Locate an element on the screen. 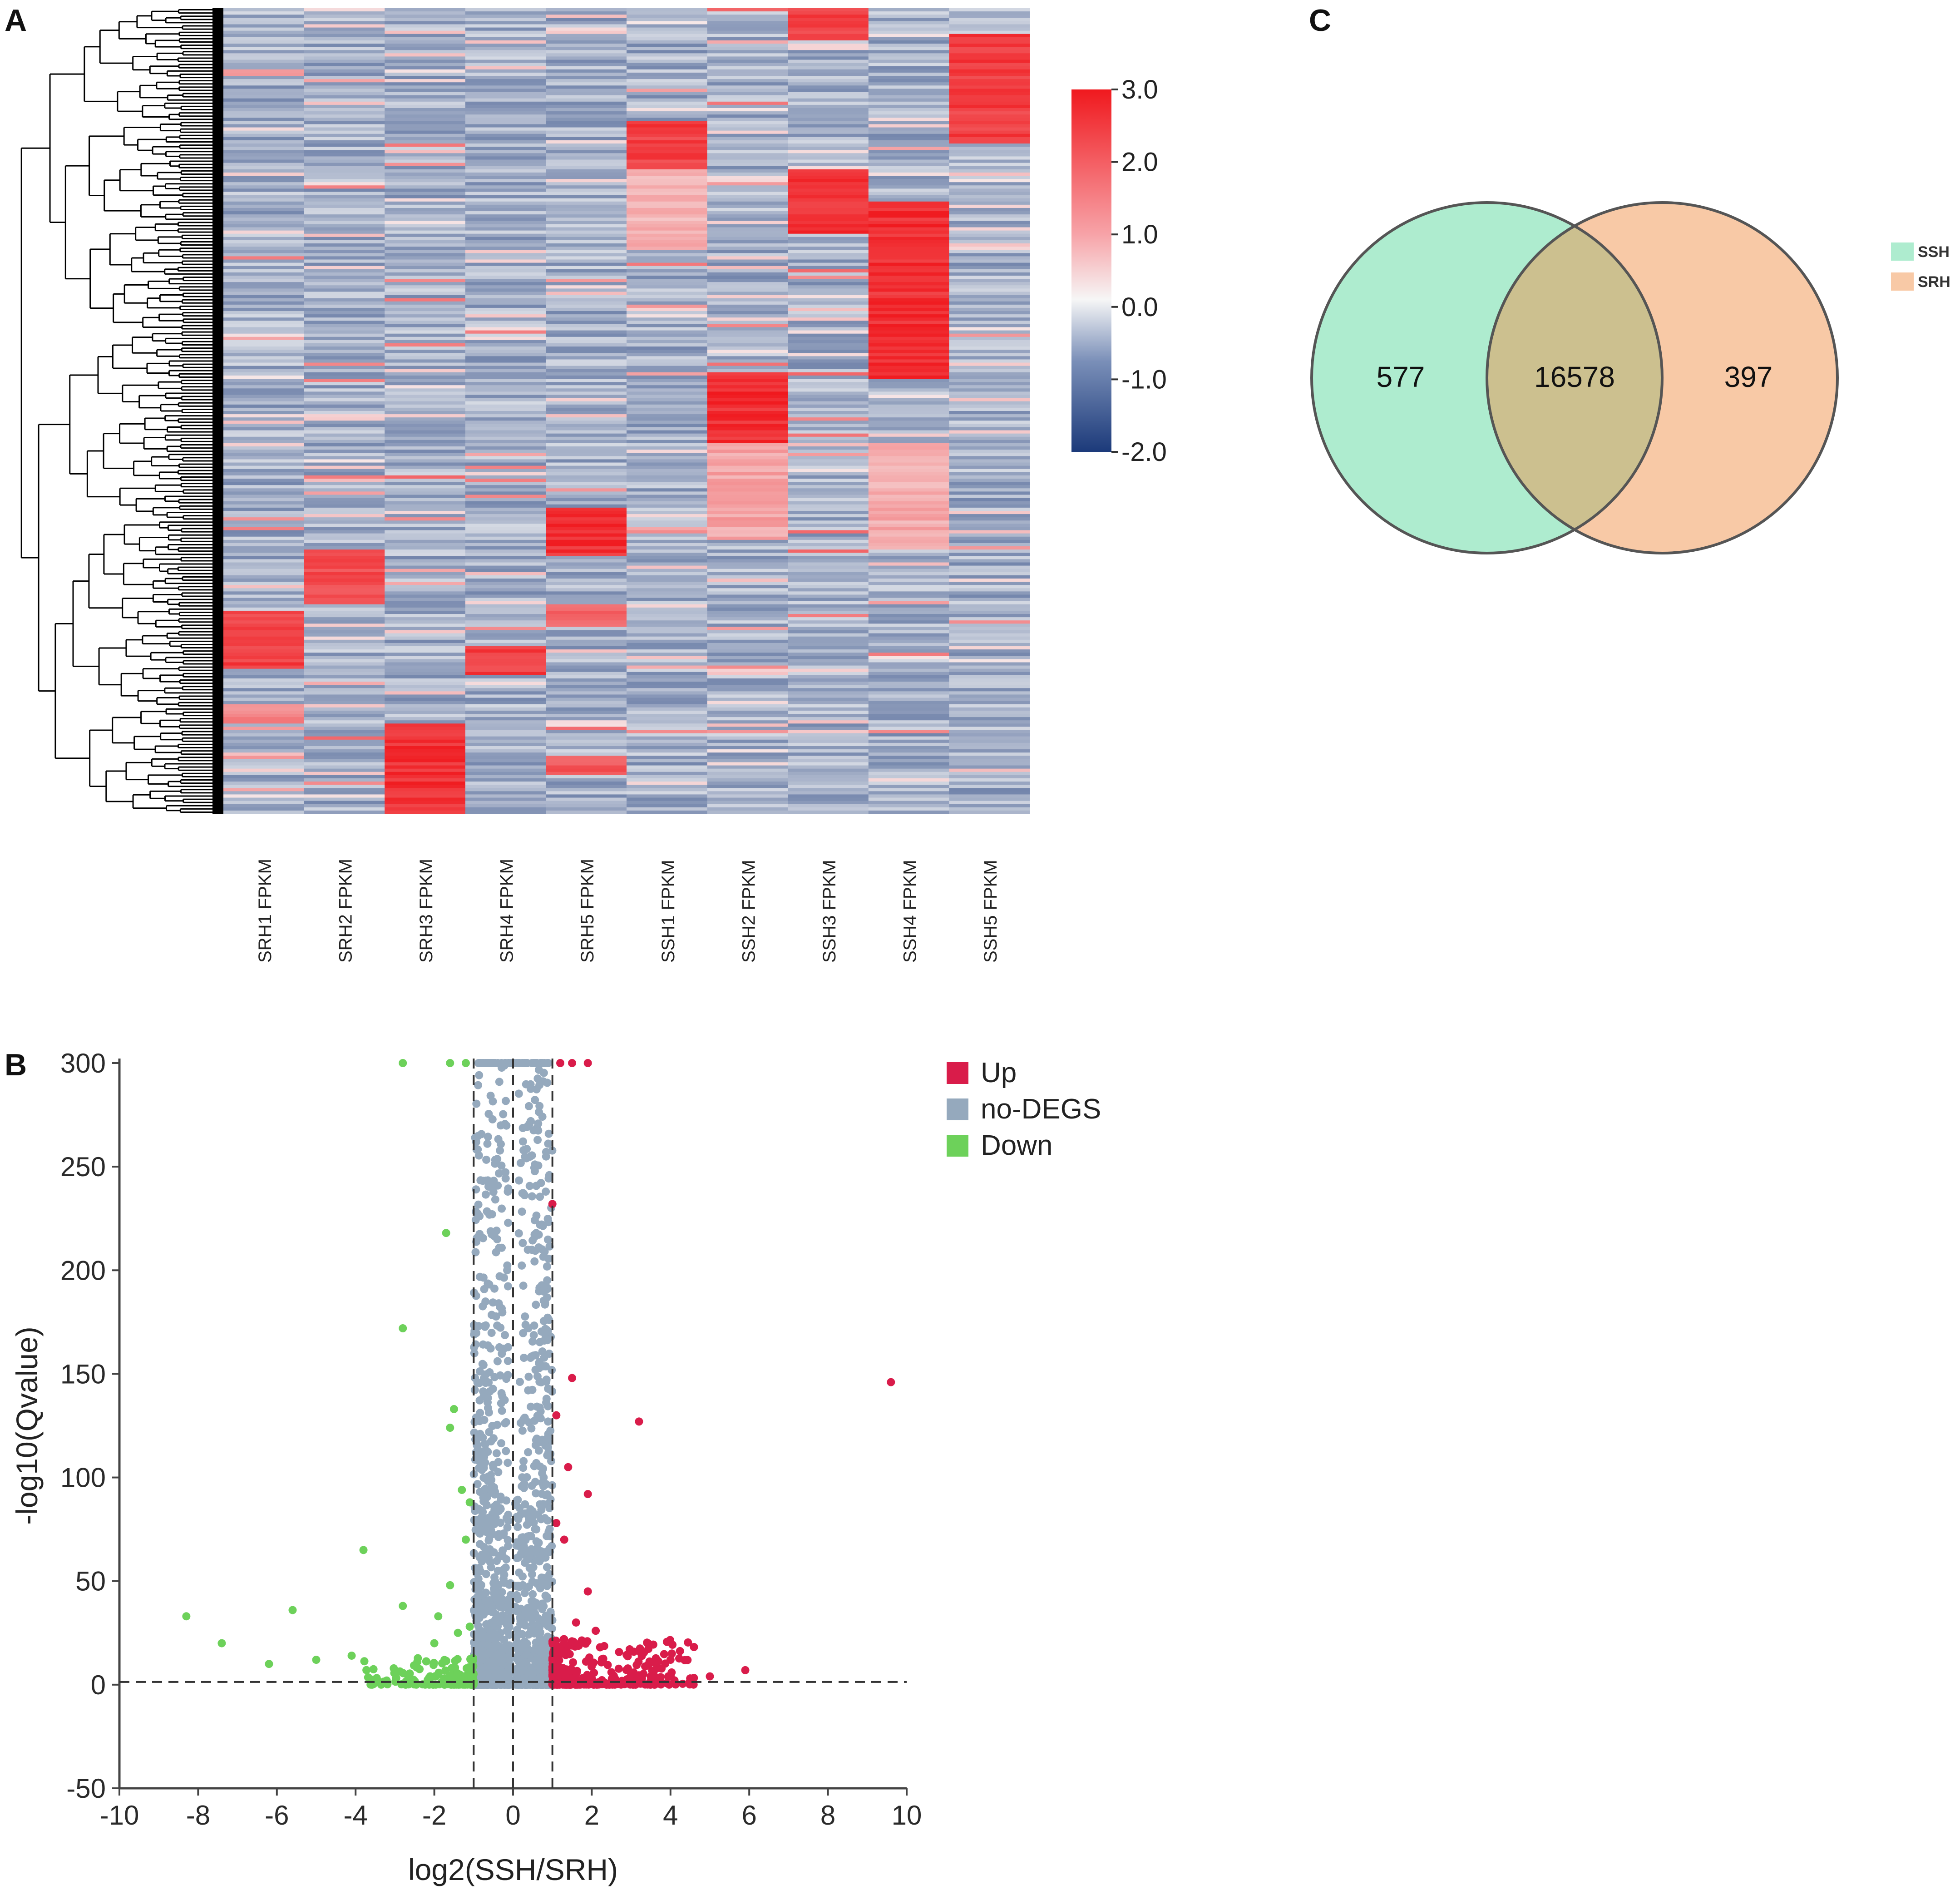 This screenshot has width=1960, height=1890. heatmap-column-label: SSH4 FPKM is located at coordinates (910, 911).